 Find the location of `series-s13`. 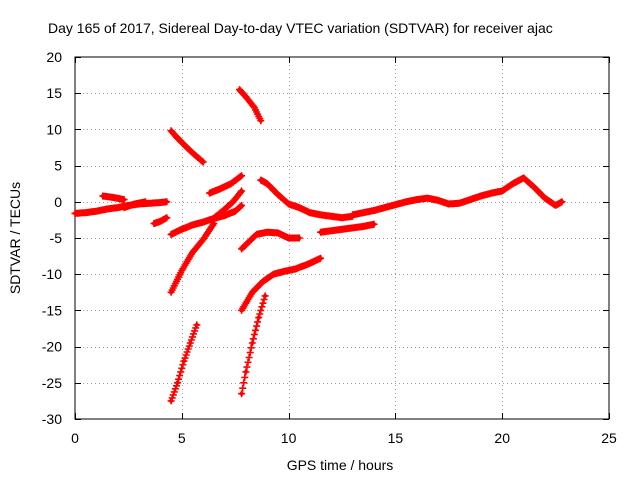

series-s13 is located at coordinates (281, 284).